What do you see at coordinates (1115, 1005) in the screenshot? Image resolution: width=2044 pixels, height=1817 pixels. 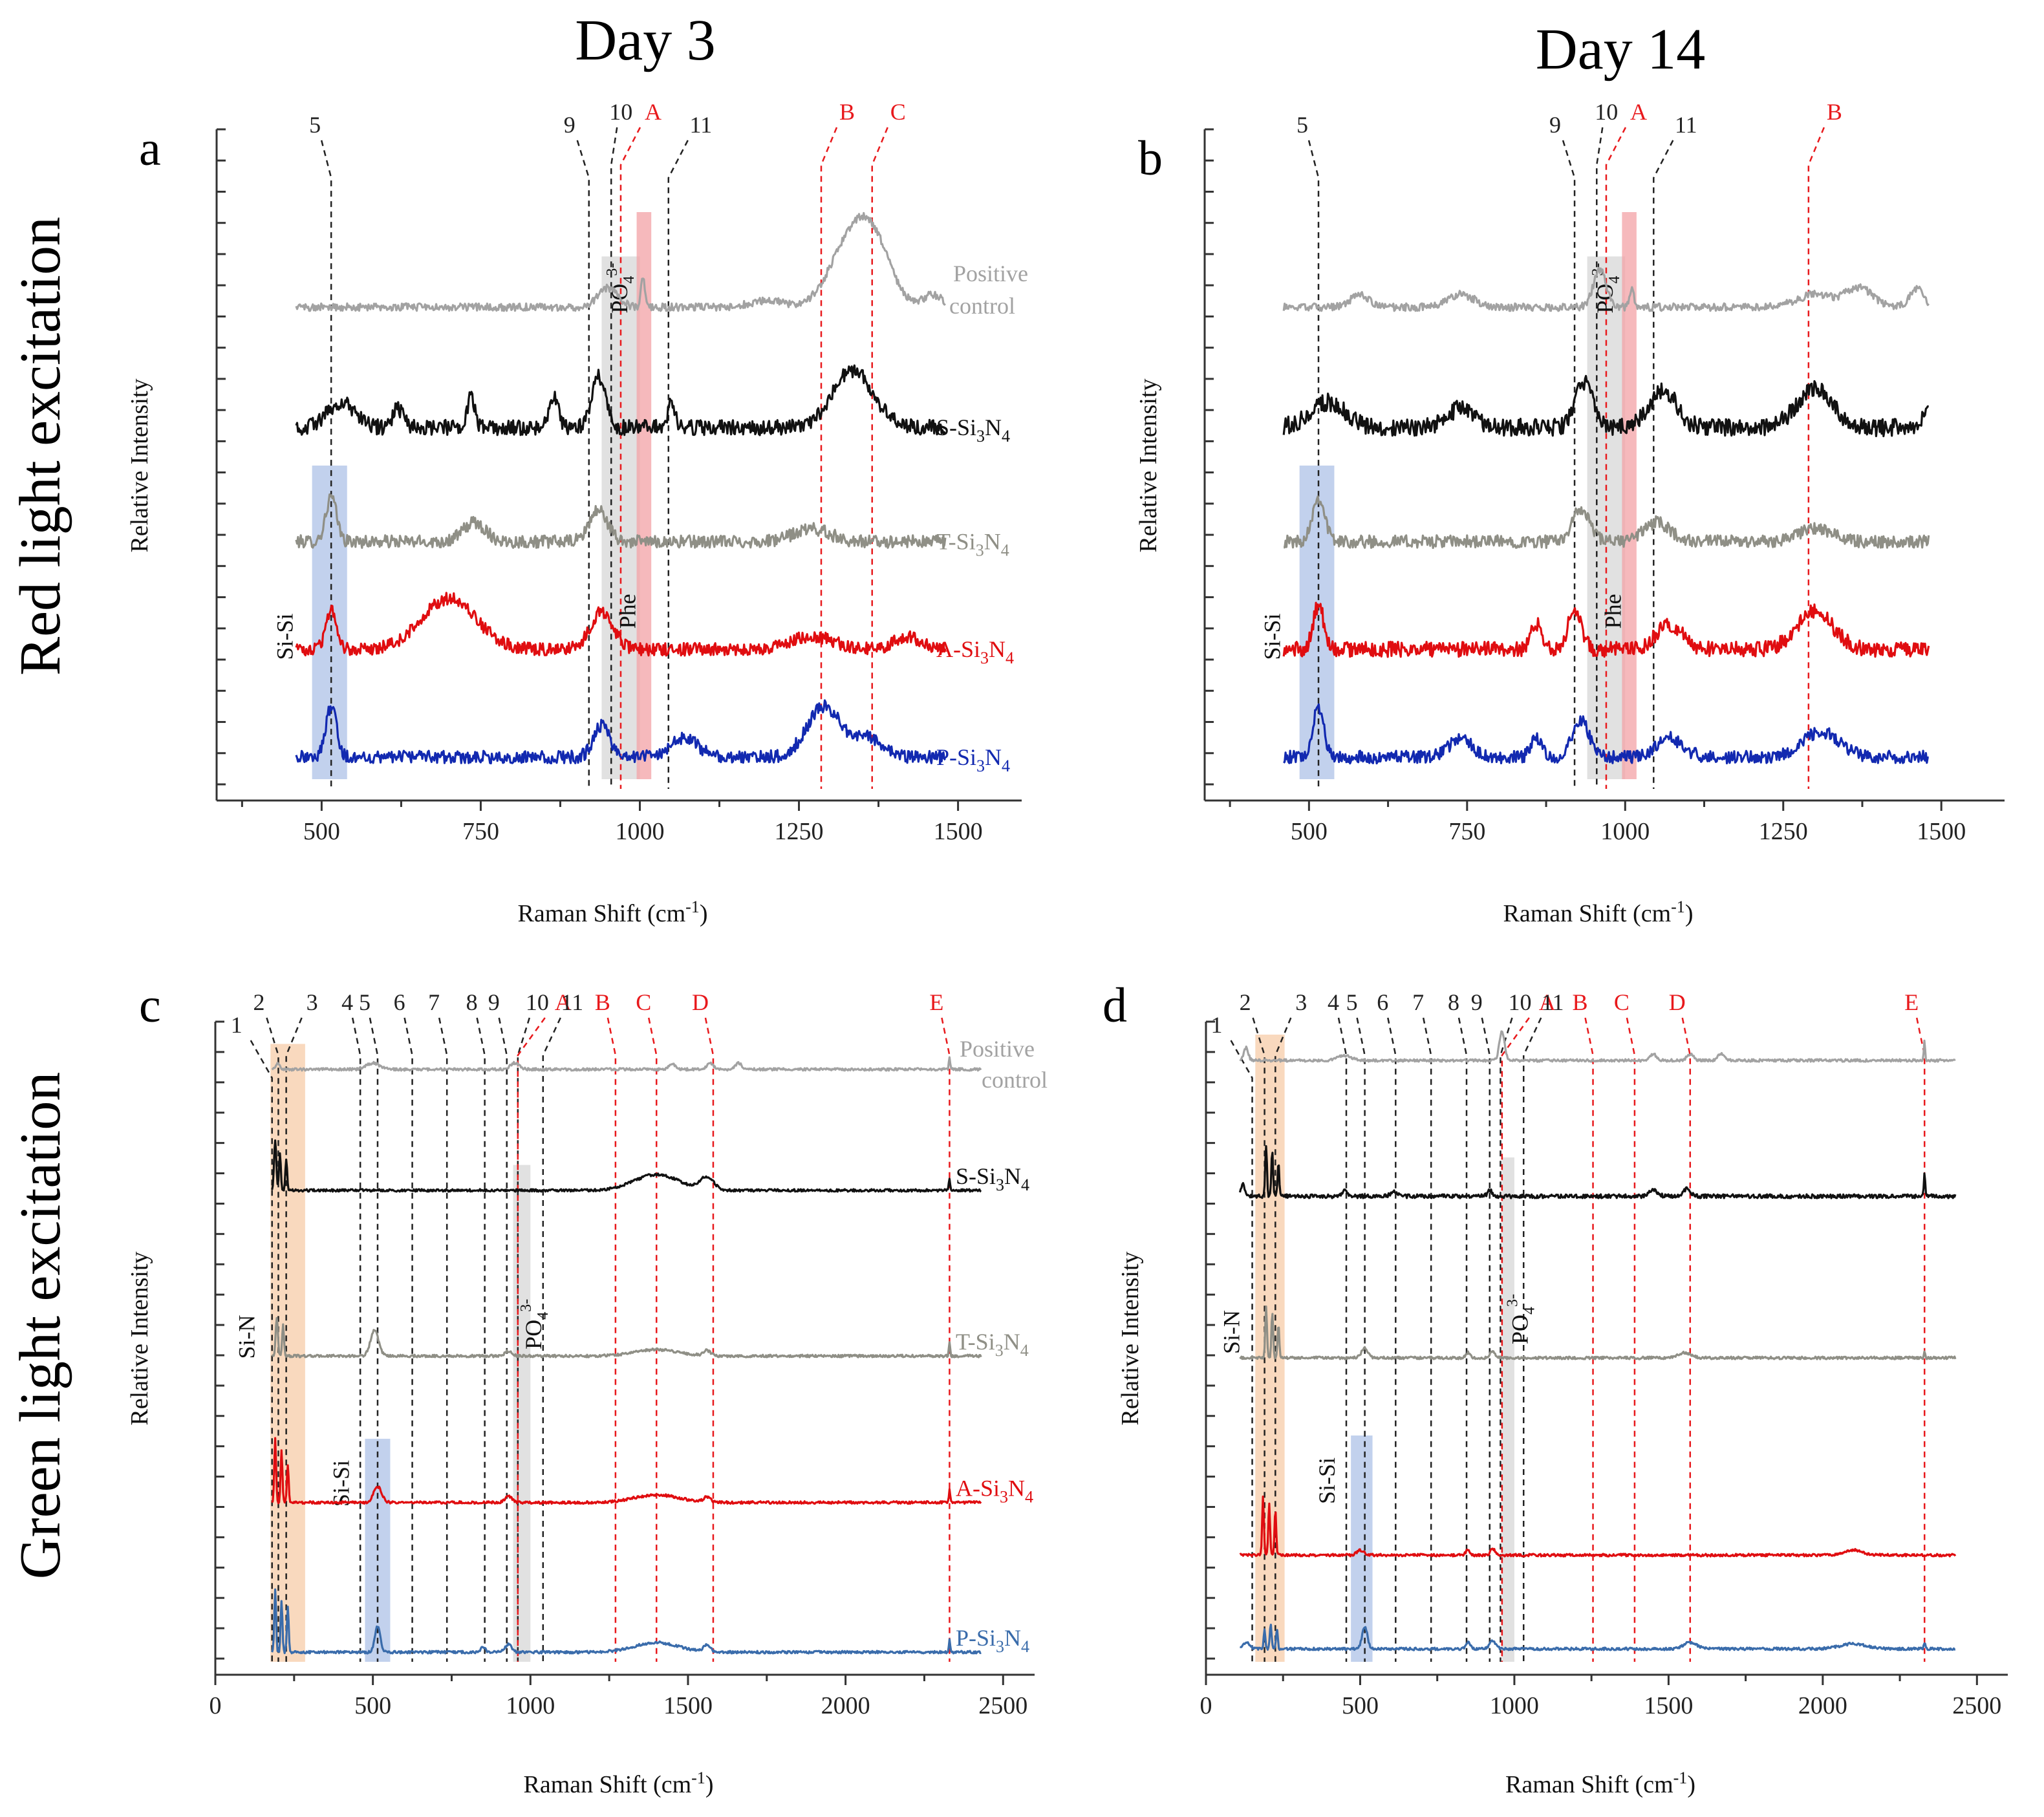 I see `panel-letter: d` at bounding box center [1115, 1005].